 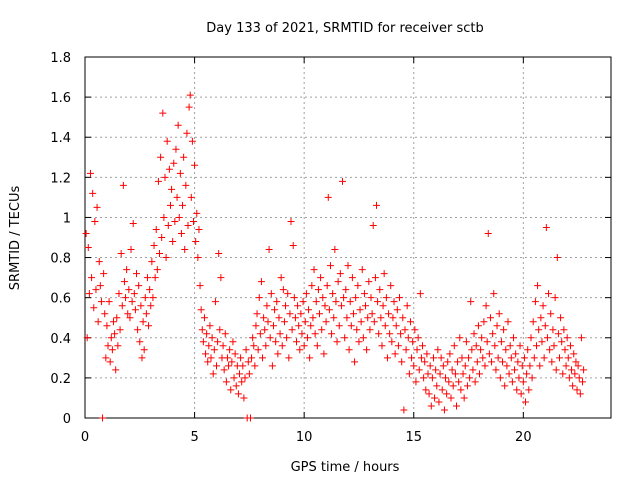 I want to click on y-tick-label: 0.8, so click(x=60, y=259).